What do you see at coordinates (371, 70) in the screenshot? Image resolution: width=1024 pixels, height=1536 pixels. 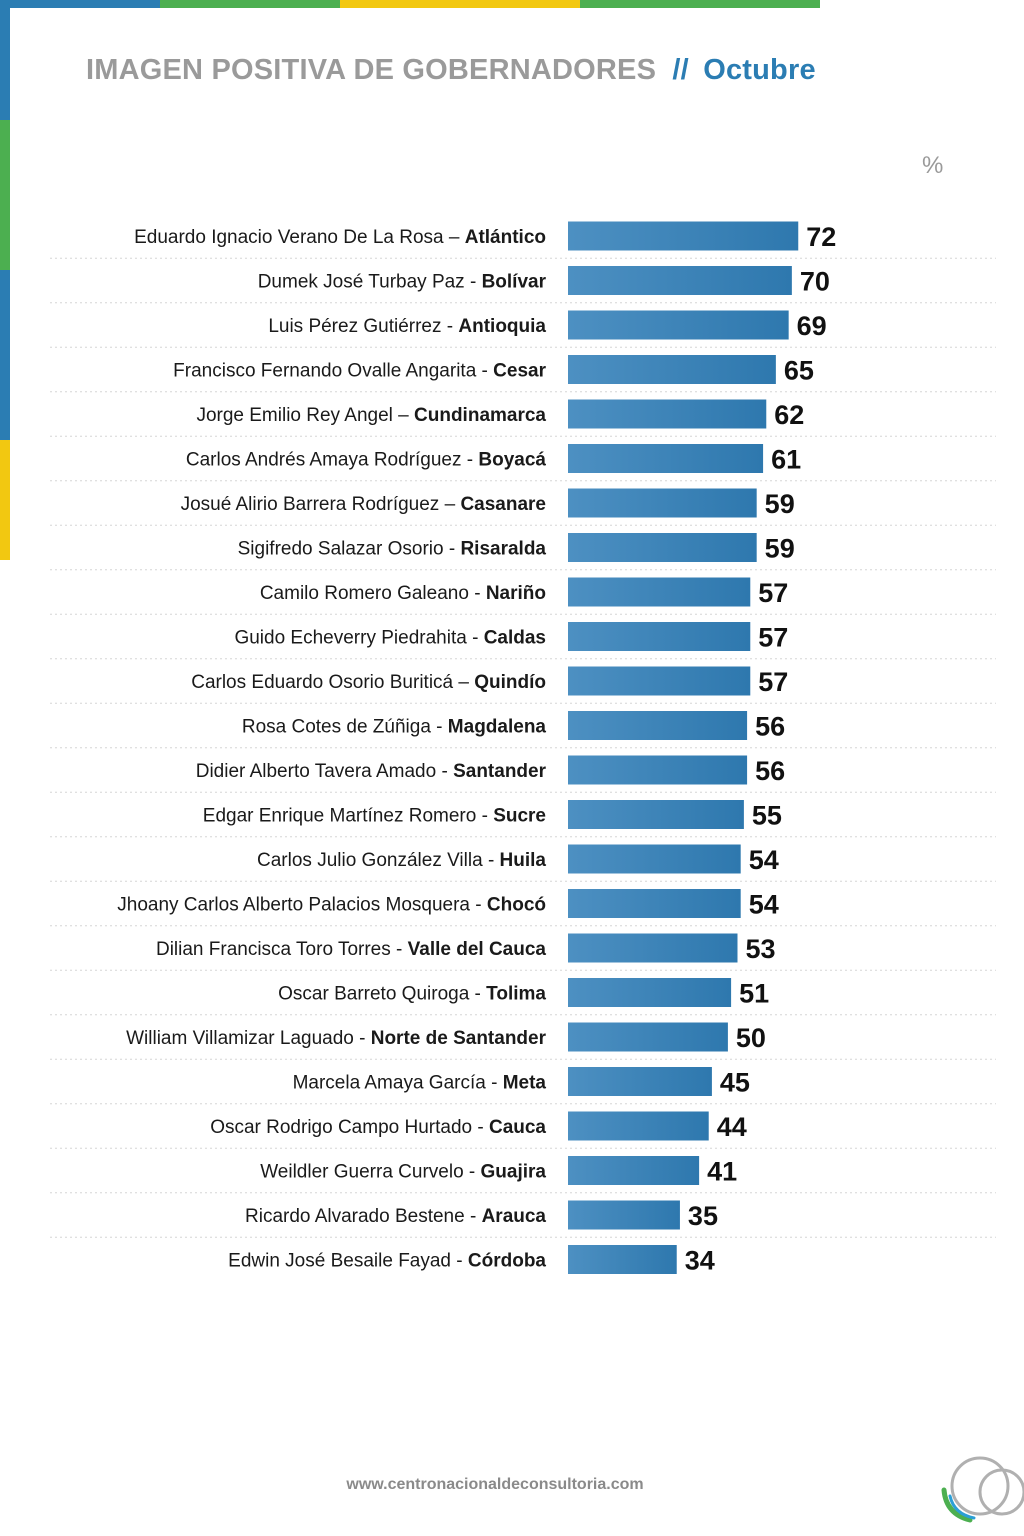 I see `title-main: IMAGEN POSITIVA DE GOBERNADORES` at bounding box center [371, 70].